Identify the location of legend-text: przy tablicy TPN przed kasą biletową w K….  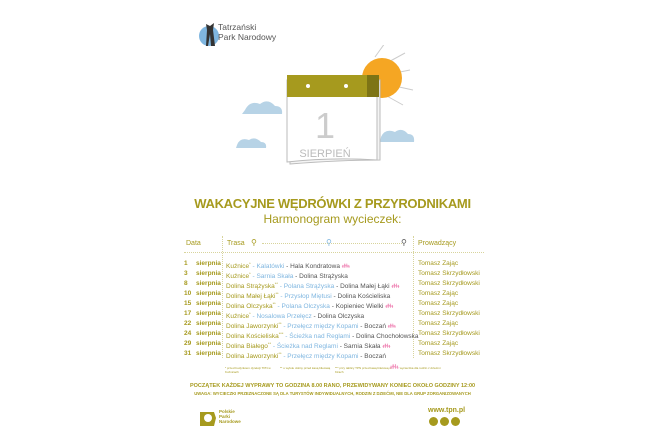
(363, 370).